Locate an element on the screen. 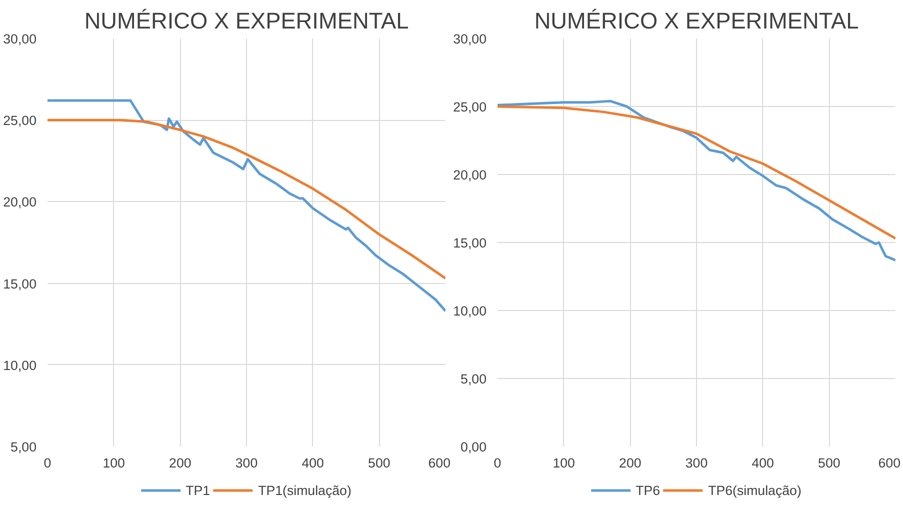  legend-label: TP1 is located at coordinates (198, 490).